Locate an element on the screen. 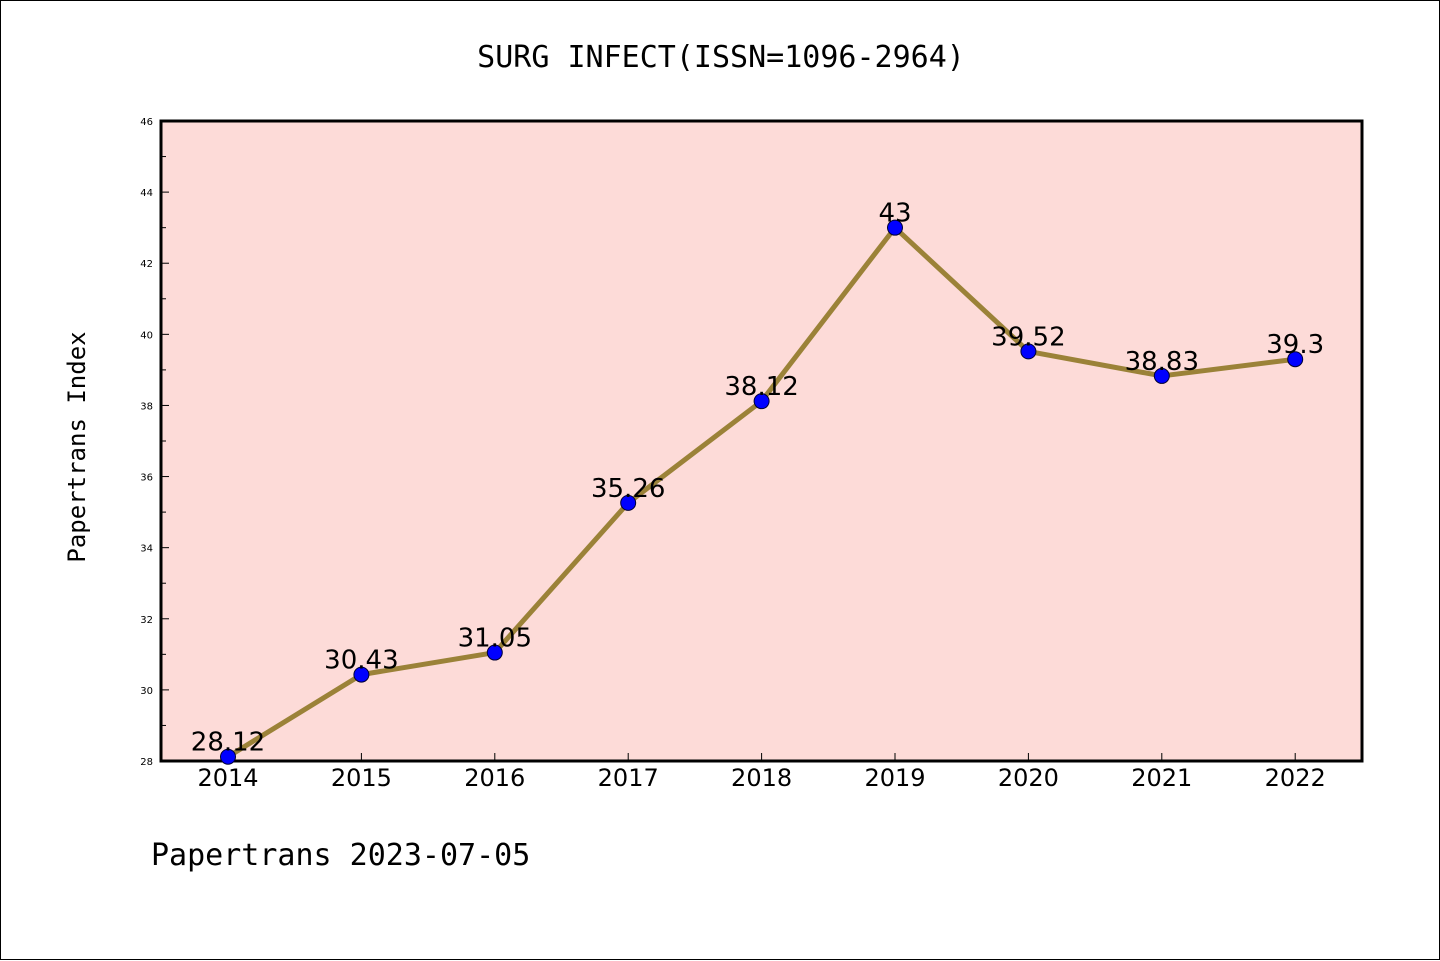 The image size is (1440, 961). y-tick-label: 46 is located at coordinates (146, 122).